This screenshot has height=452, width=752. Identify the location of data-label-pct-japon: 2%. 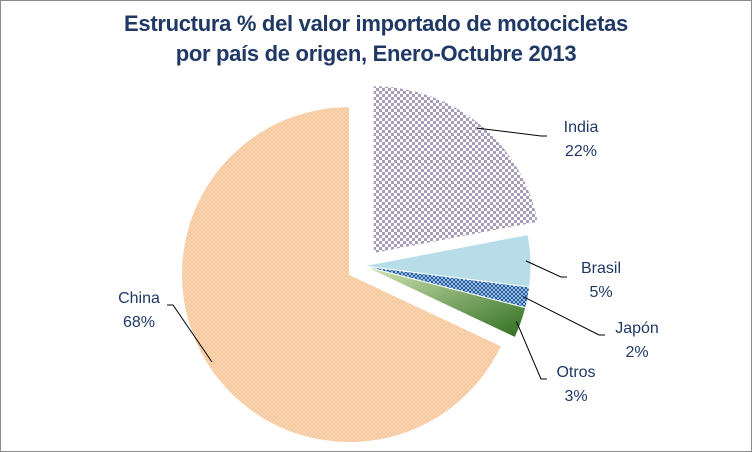
(636, 352).